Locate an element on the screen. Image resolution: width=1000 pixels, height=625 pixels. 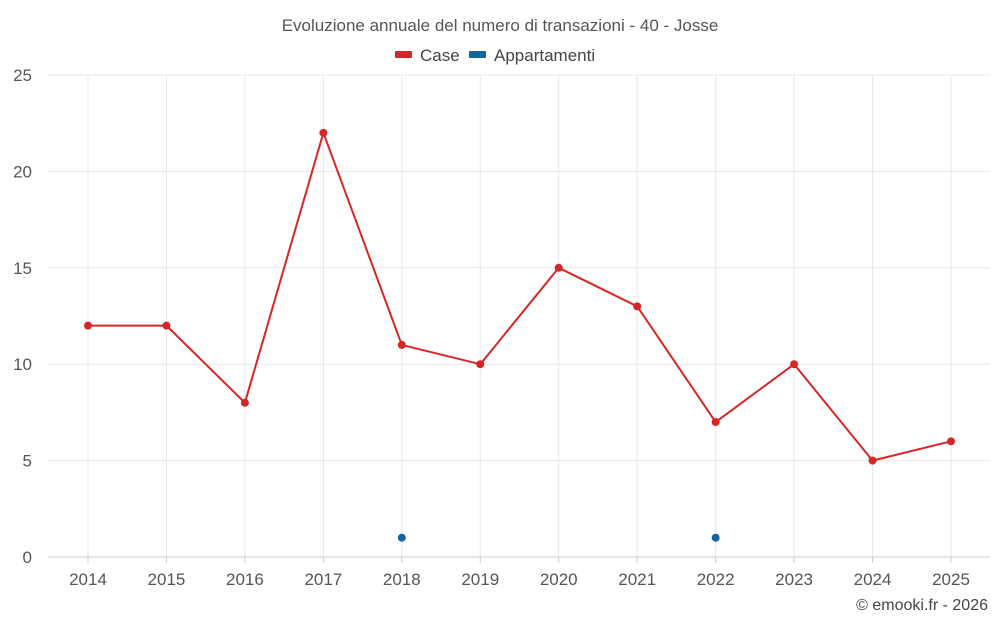
y-tick-label: 10 is located at coordinates (22, 364).